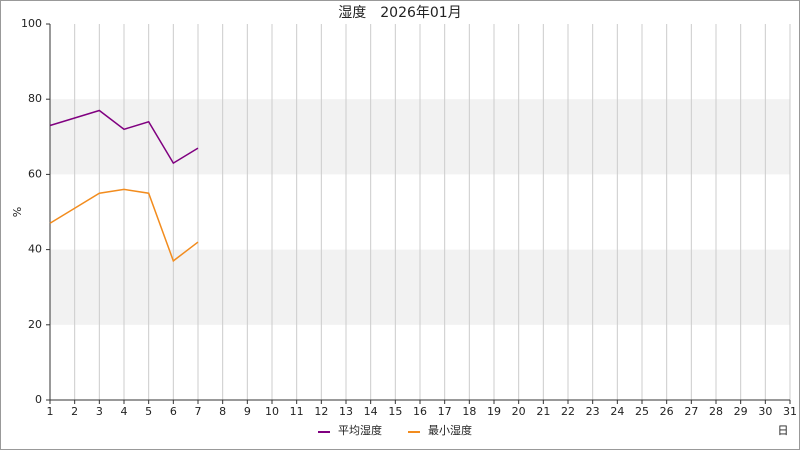  What do you see at coordinates (399, 13) in the screenshot?
I see `chart-title: 湿度 2026年01月` at bounding box center [399, 13].